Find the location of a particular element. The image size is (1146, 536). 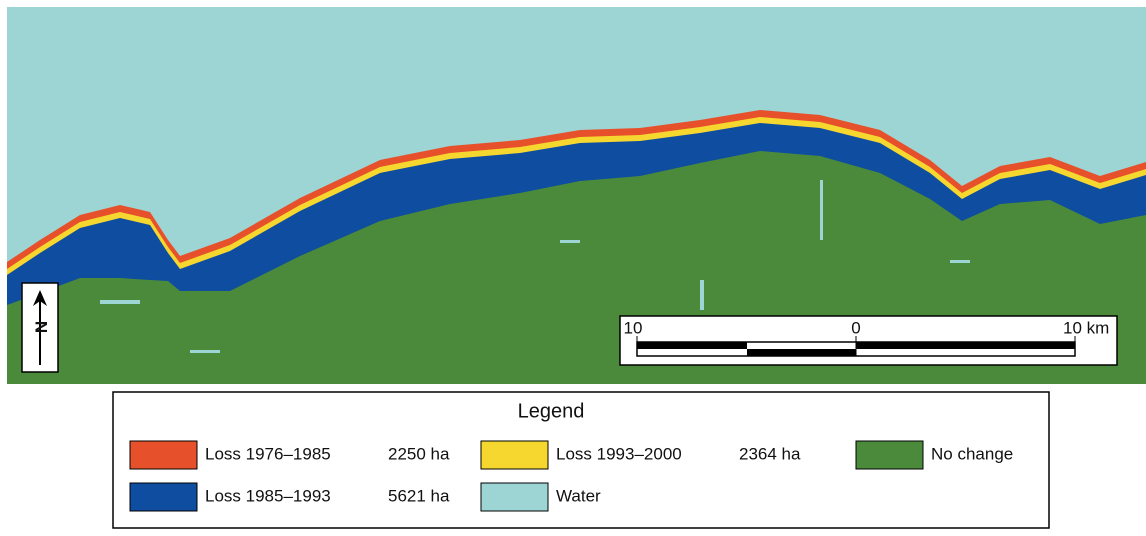

north-arrow: N is located at coordinates (40, 327).